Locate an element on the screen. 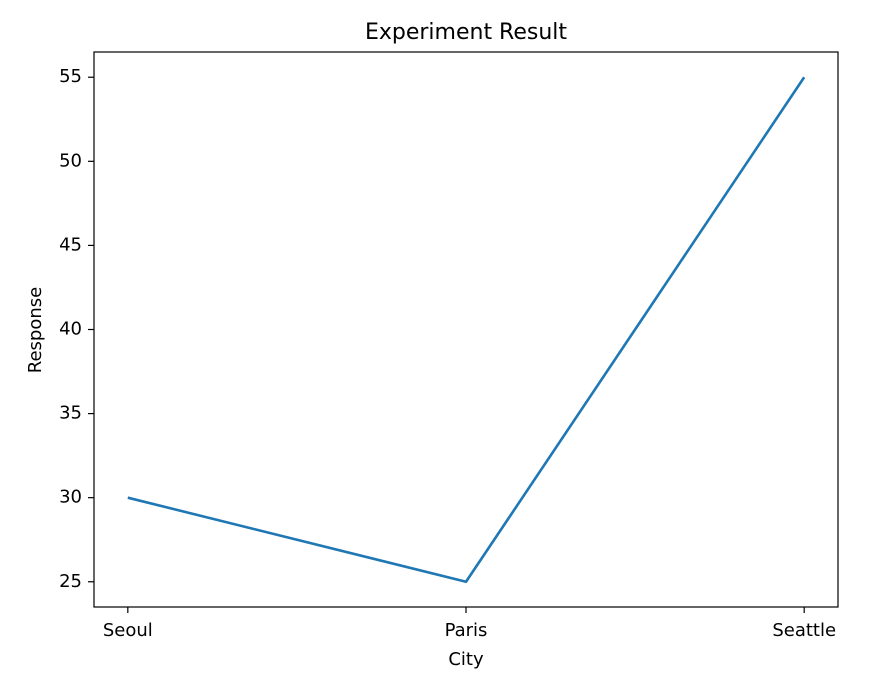  chart-title: Experiment Result is located at coordinates (466, 32).